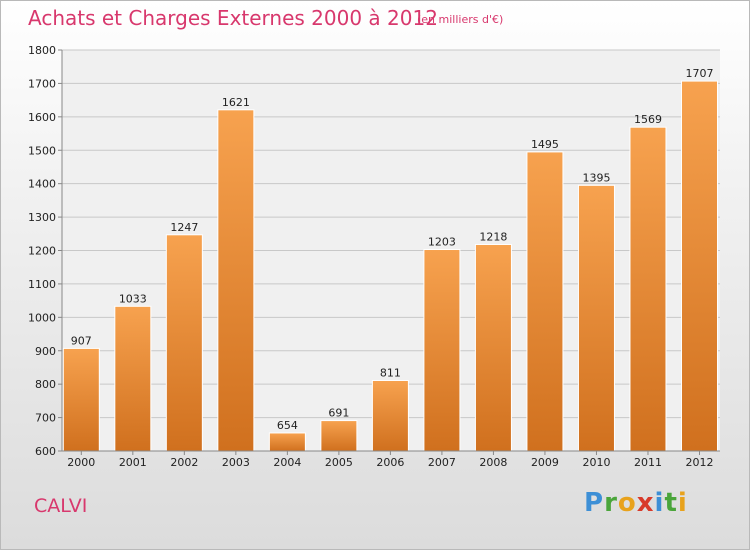  I want to click on value-label-2004: 654, so click(287, 425).